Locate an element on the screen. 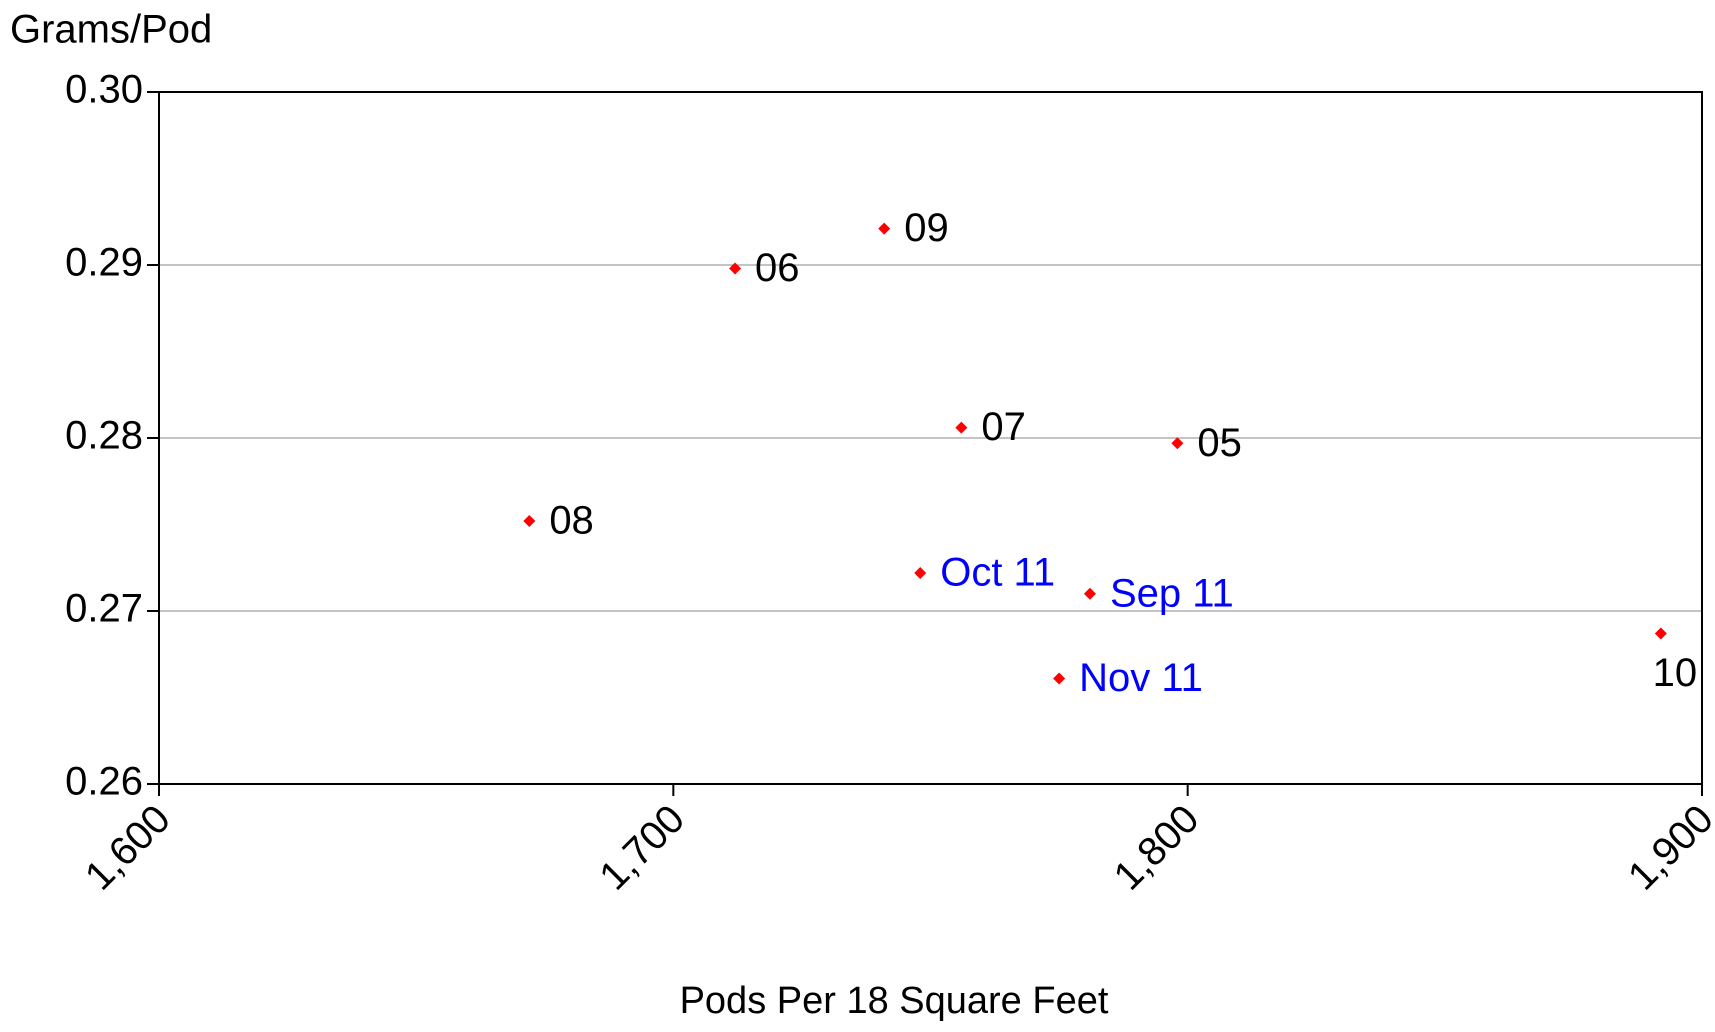  data-label: 06 is located at coordinates (777, 268).